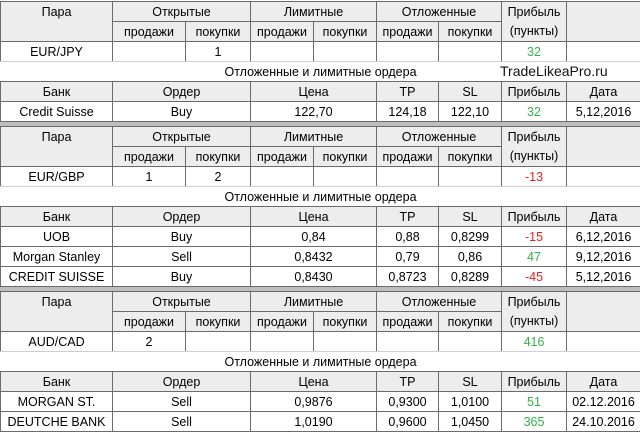  What do you see at coordinates (534, 421) in the screenshot?
I see `order-cell: 365` at bounding box center [534, 421].